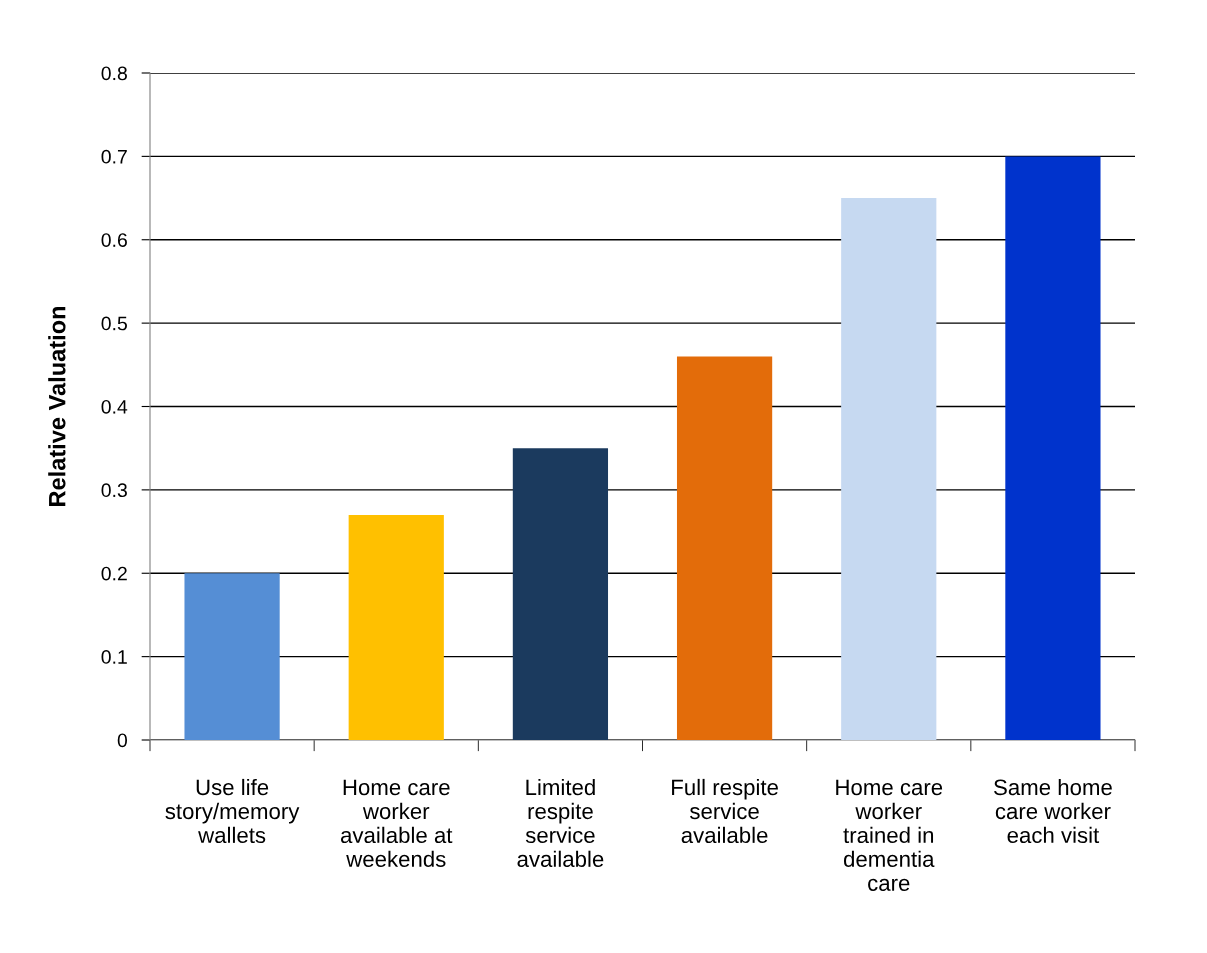  What do you see at coordinates (122, 740) in the screenshot?
I see `y-tick-label: 0` at bounding box center [122, 740].